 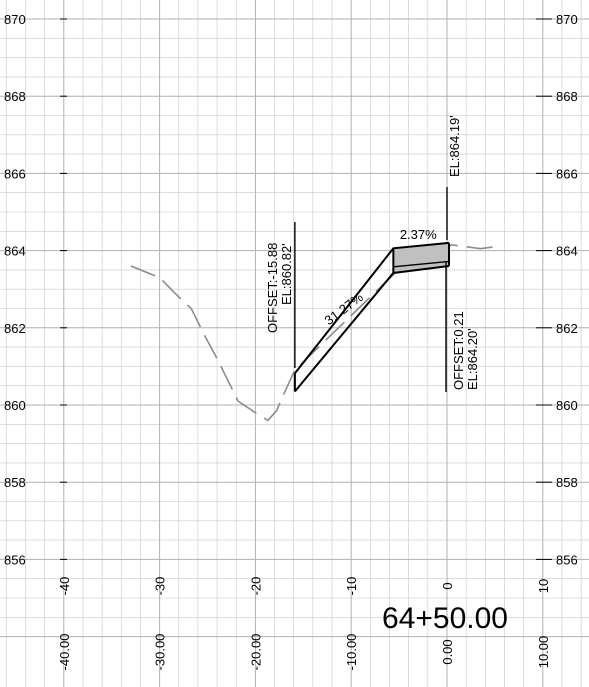 What do you see at coordinates (286, 274) in the screenshot?
I see `left-elevation-text: EL:860.82'` at bounding box center [286, 274].